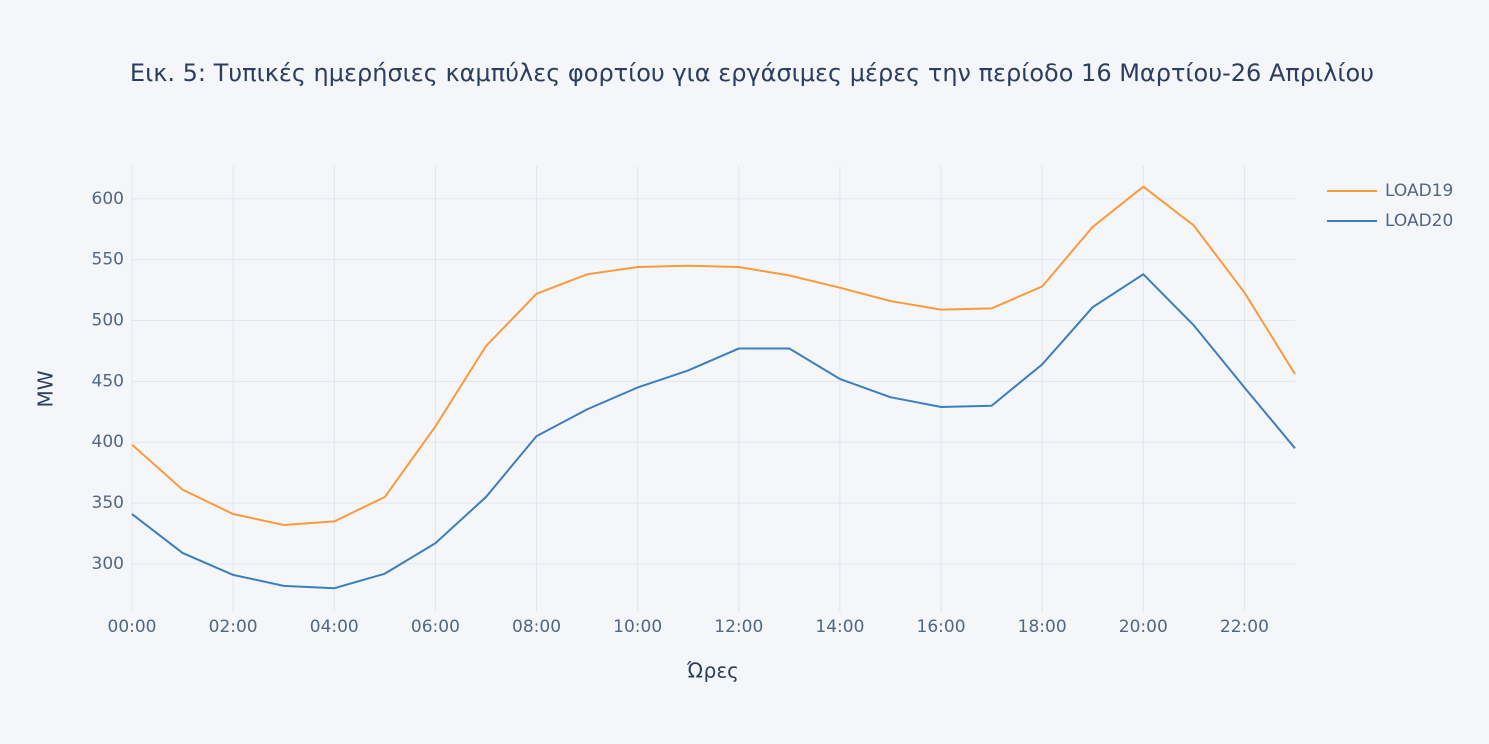 The width and height of the screenshot is (1489, 744). I want to click on x-tick-label: 20:00, so click(1143, 627).